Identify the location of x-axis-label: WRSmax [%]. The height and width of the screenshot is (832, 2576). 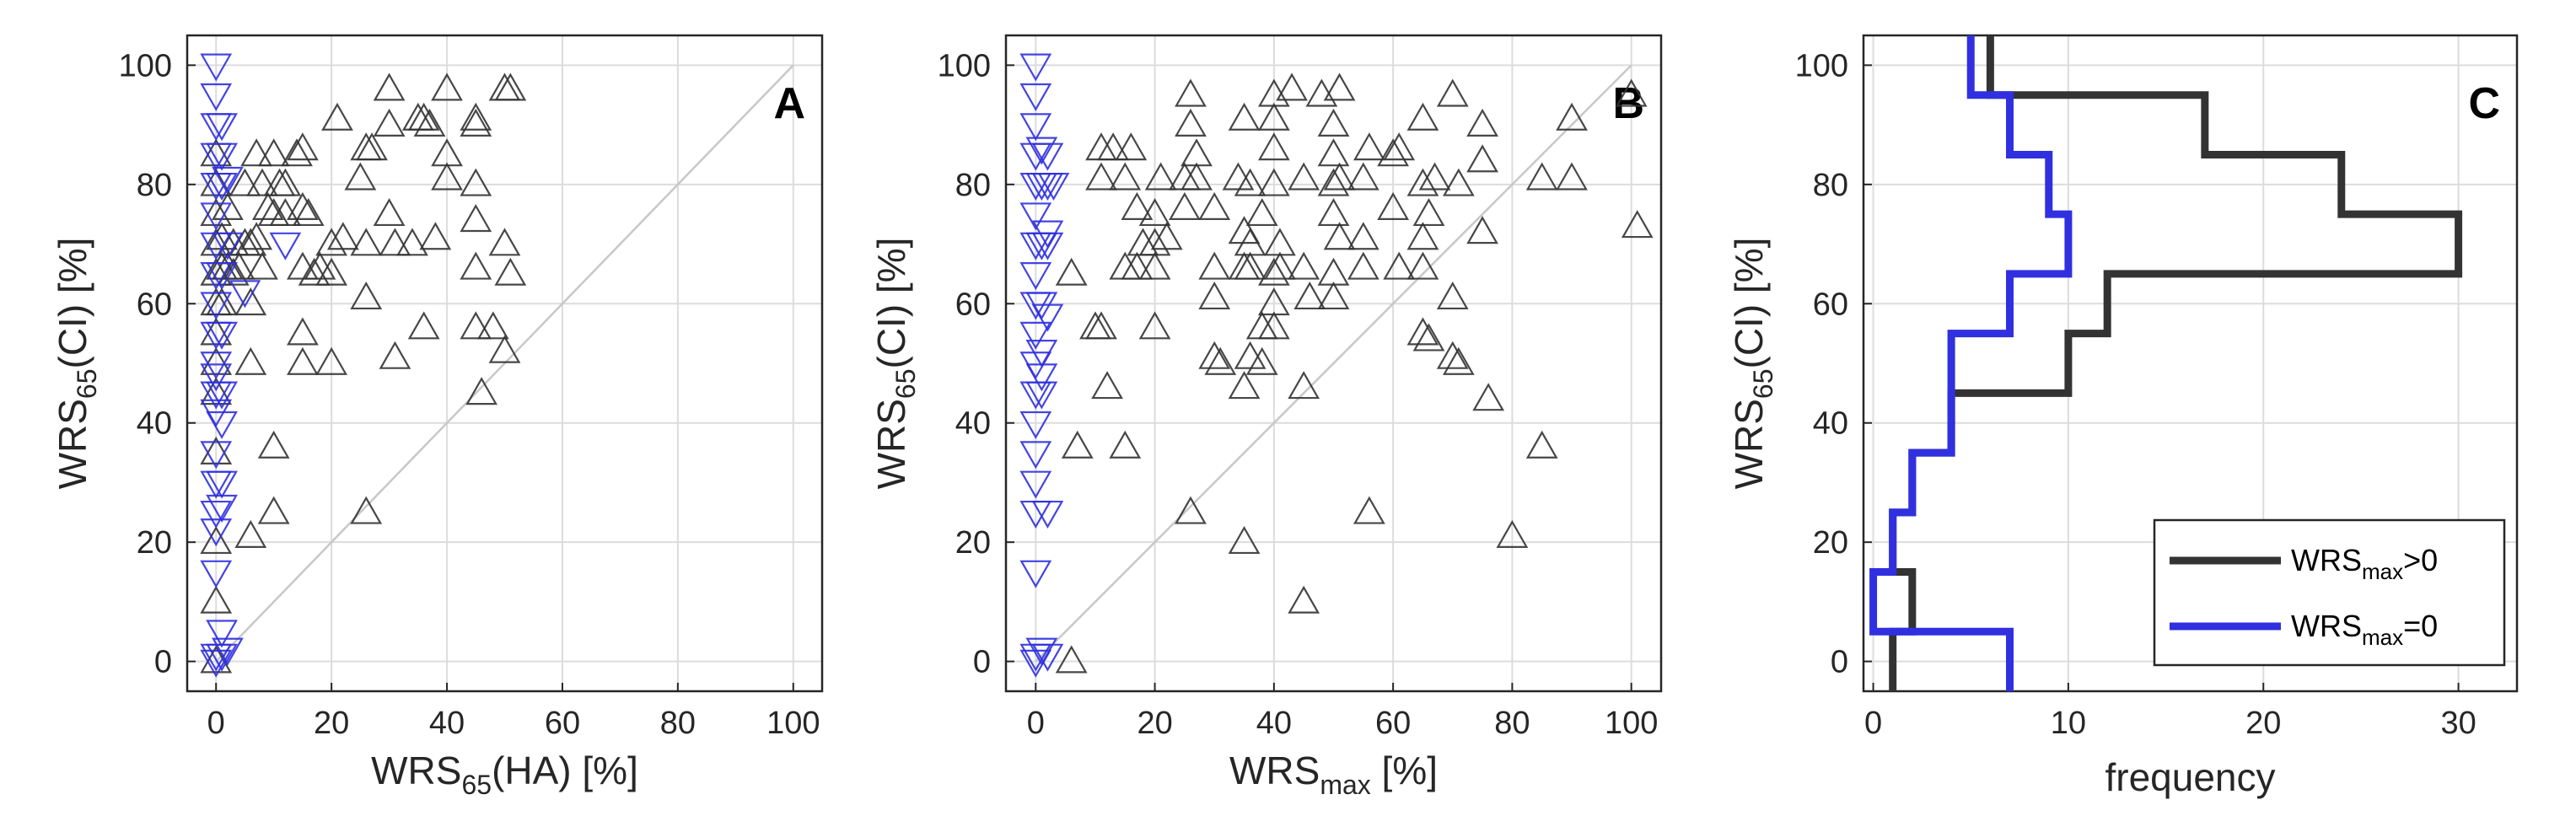
(1333, 774).